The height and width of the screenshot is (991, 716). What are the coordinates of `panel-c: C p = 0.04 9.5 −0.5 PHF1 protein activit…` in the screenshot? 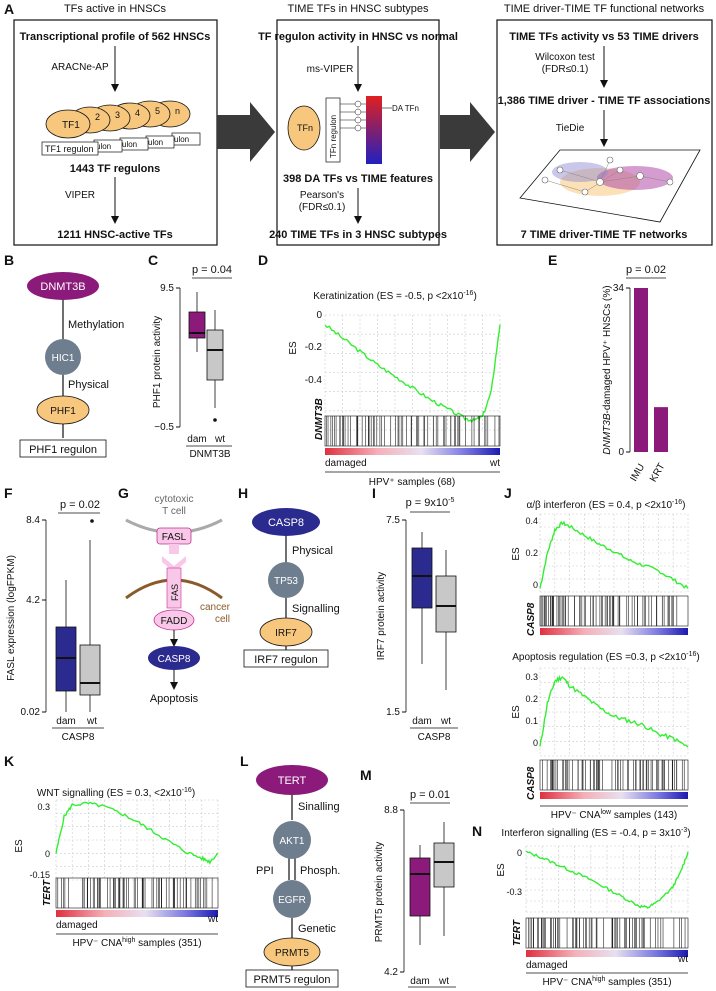 It's located at (190, 356).